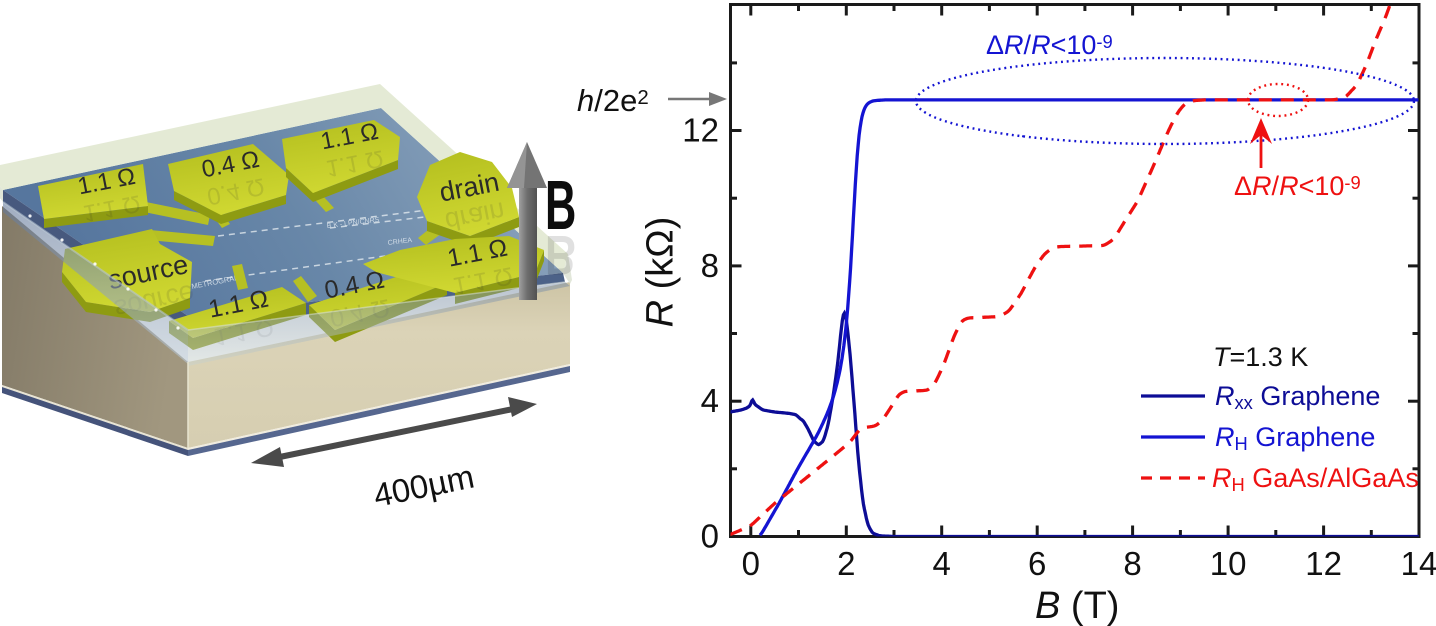 Image resolution: width=1436 pixels, height=626 pixels. What do you see at coordinates (1260, 357) in the screenshot?
I see `svg-text: T=1.3 K` at bounding box center [1260, 357].